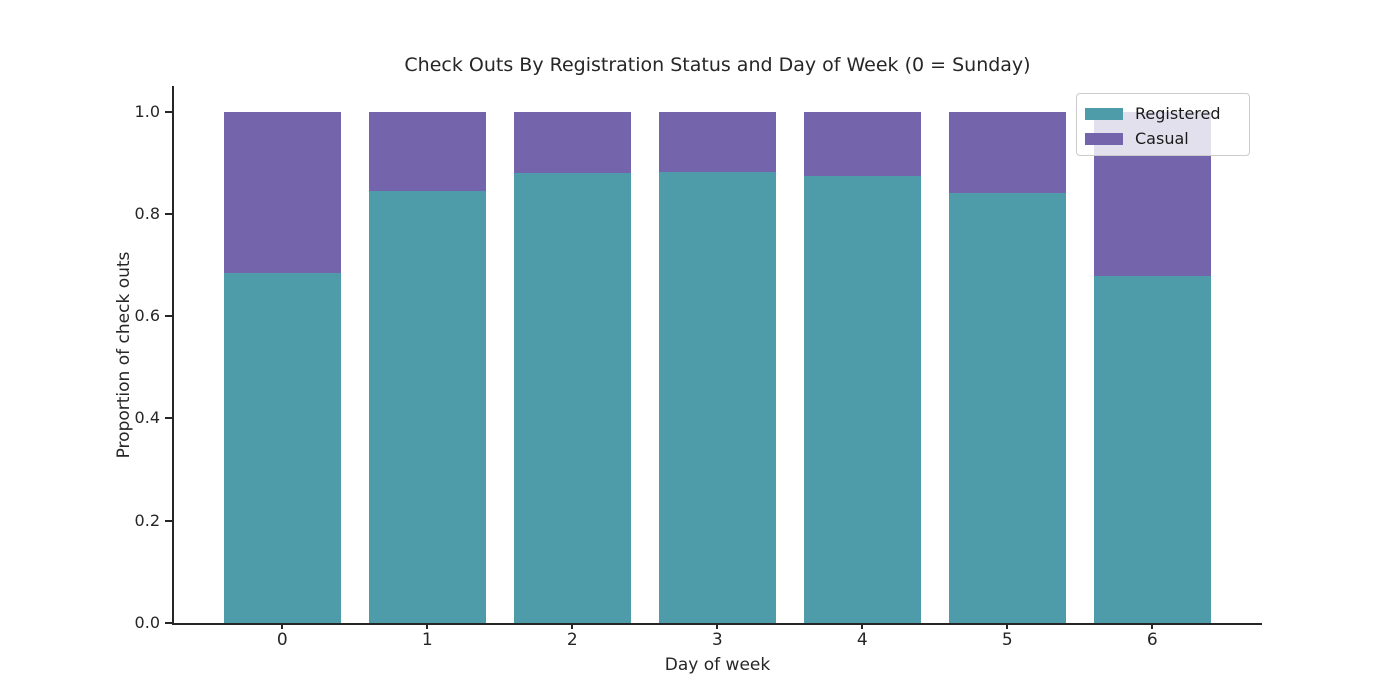 This screenshot has height=700, width=1400. I want to click on x-tick-label: 4, so click(862, 640).